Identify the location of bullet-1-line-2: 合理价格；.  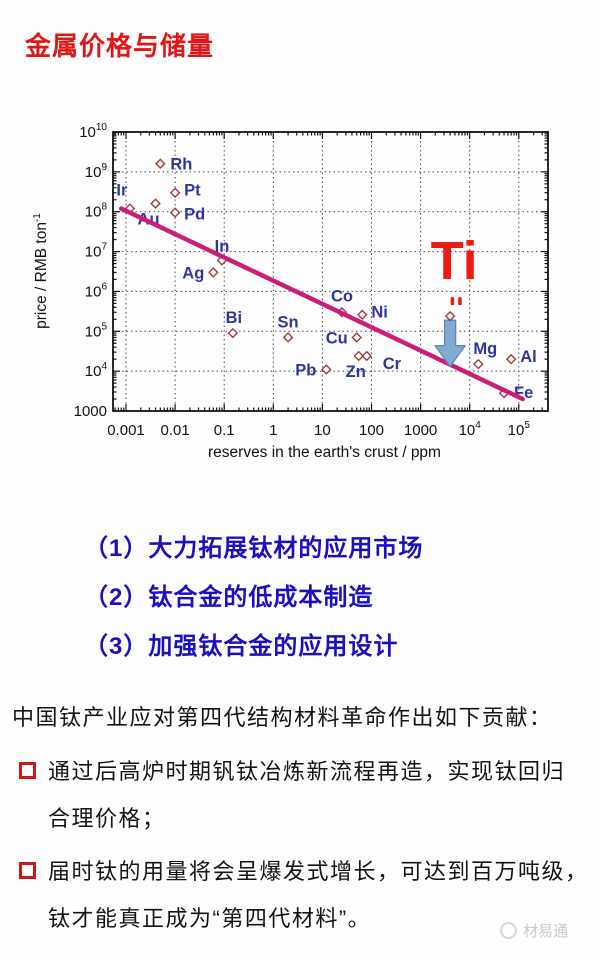
(107, 818).